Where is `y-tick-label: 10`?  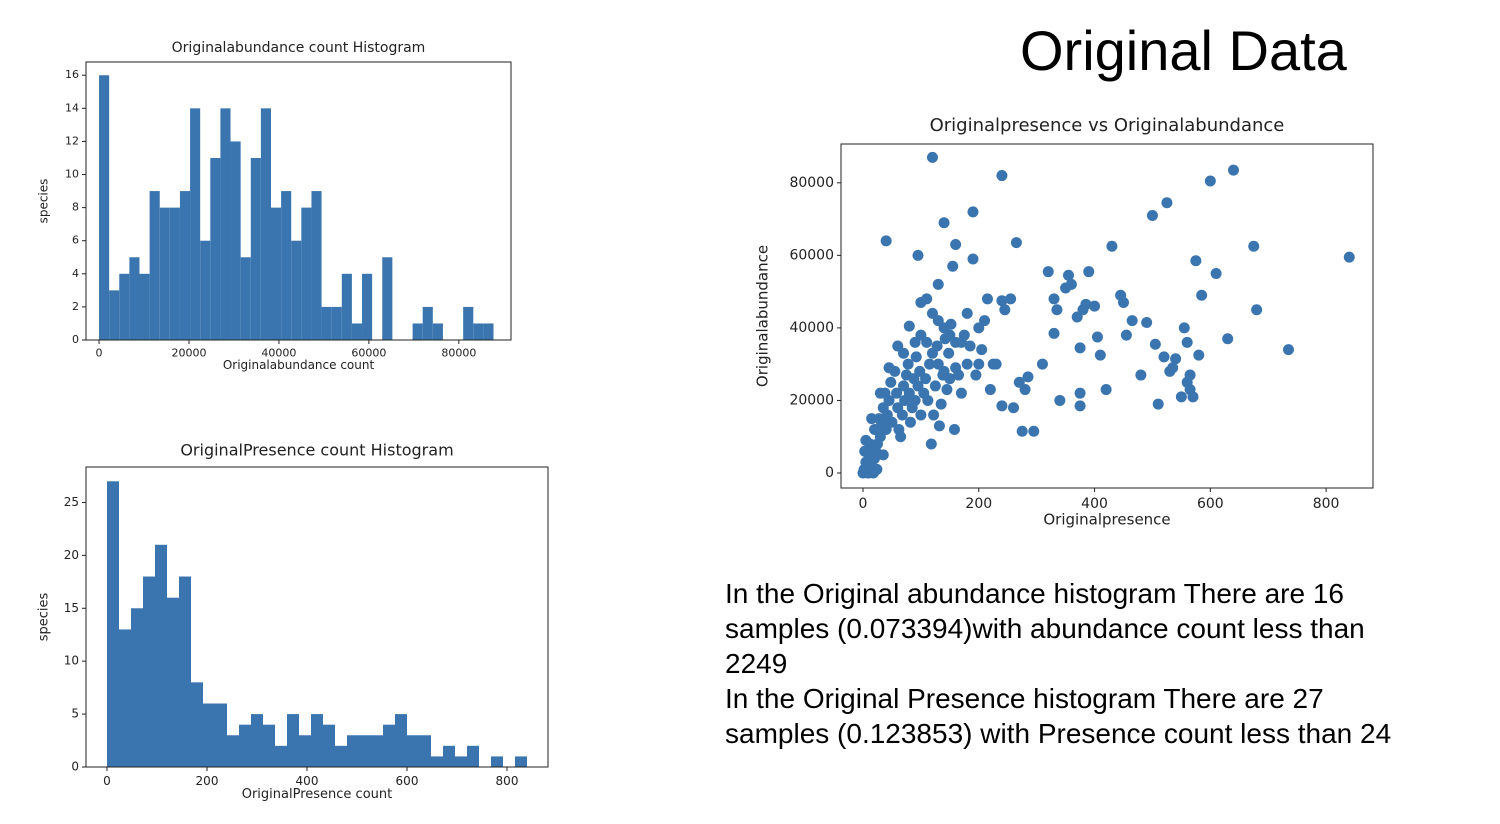
y-tick-label: 10 is located at coordinates (72, 174).